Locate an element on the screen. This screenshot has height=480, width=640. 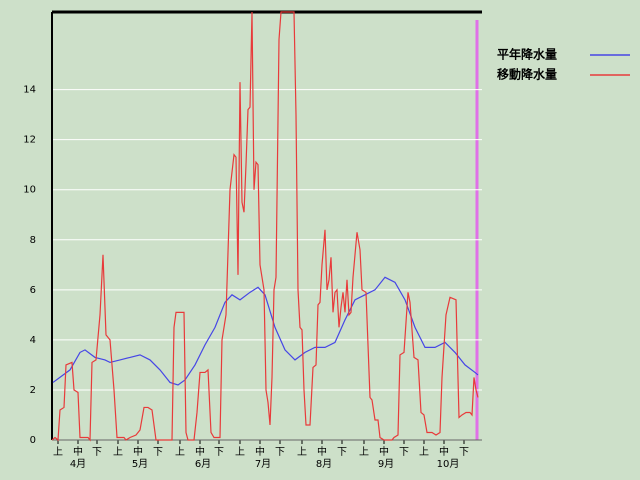
month-label: 8月 is located at coordinates (324, 464).